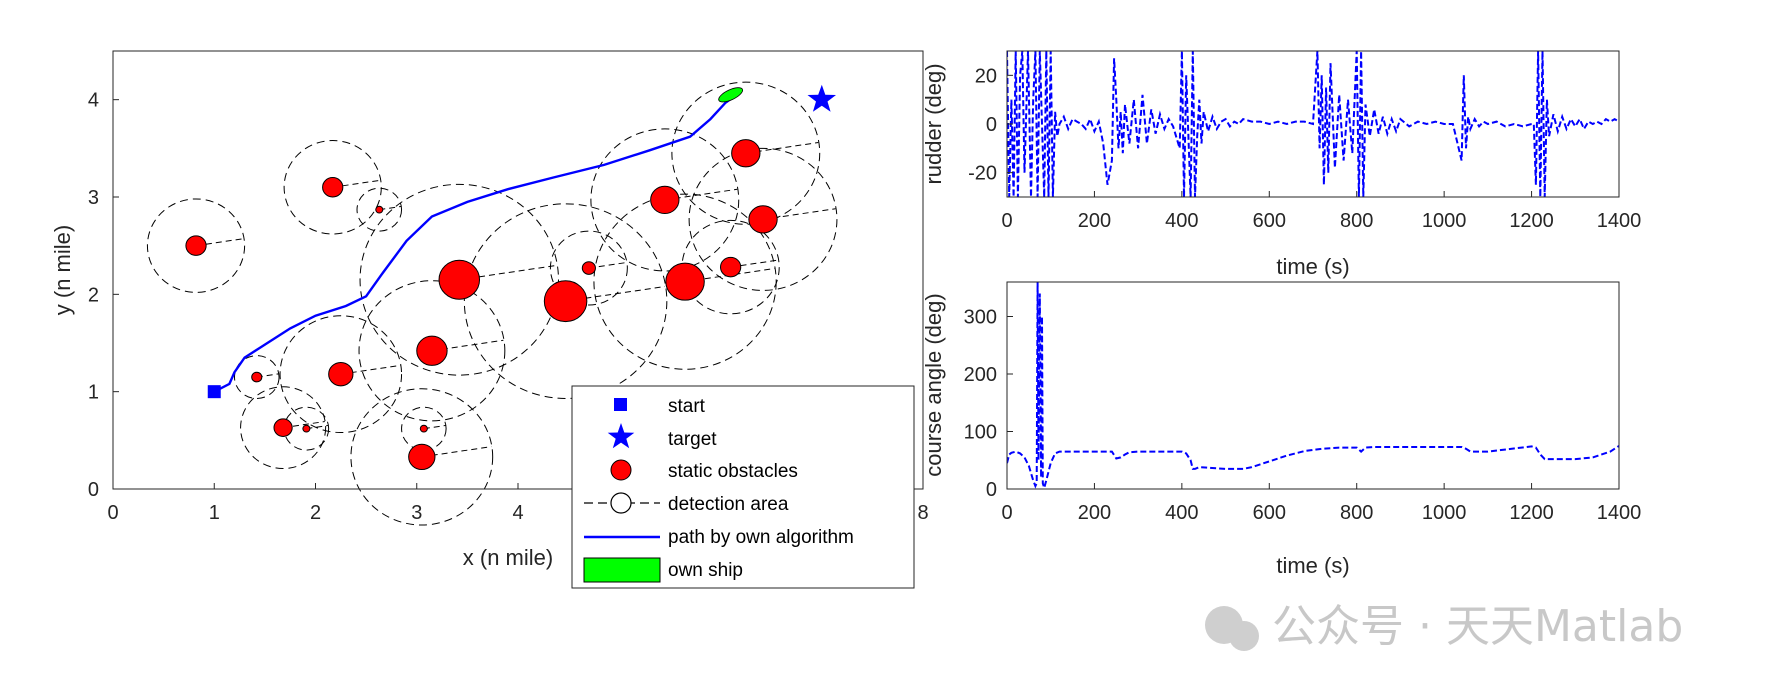  What do you see at coordinates (517, 513) in the screenshot?
I see `map-x-tick-label-4: 4` at bounding box center [517, 513].